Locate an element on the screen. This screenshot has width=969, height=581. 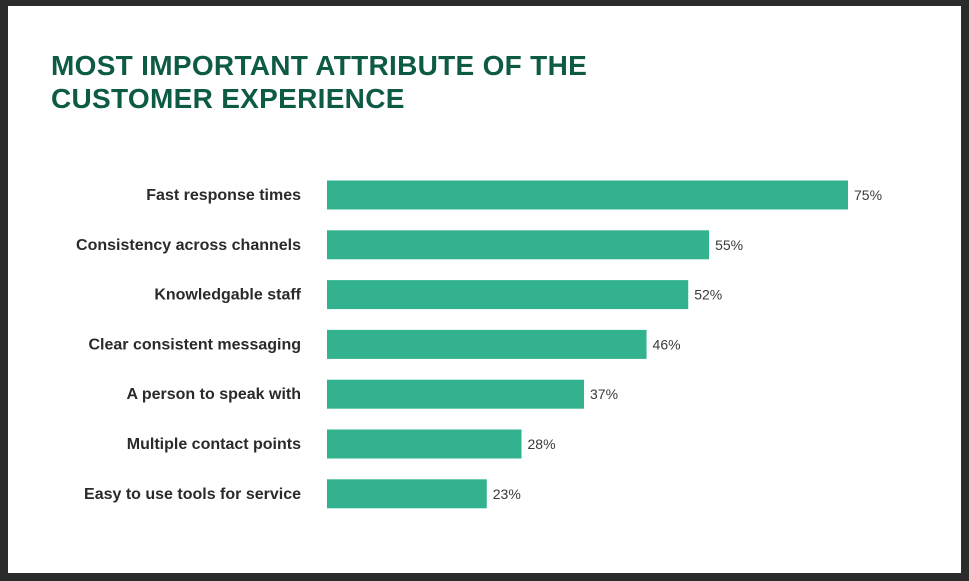
category-label: Multiple contact points is located at coordinates (214, 444).